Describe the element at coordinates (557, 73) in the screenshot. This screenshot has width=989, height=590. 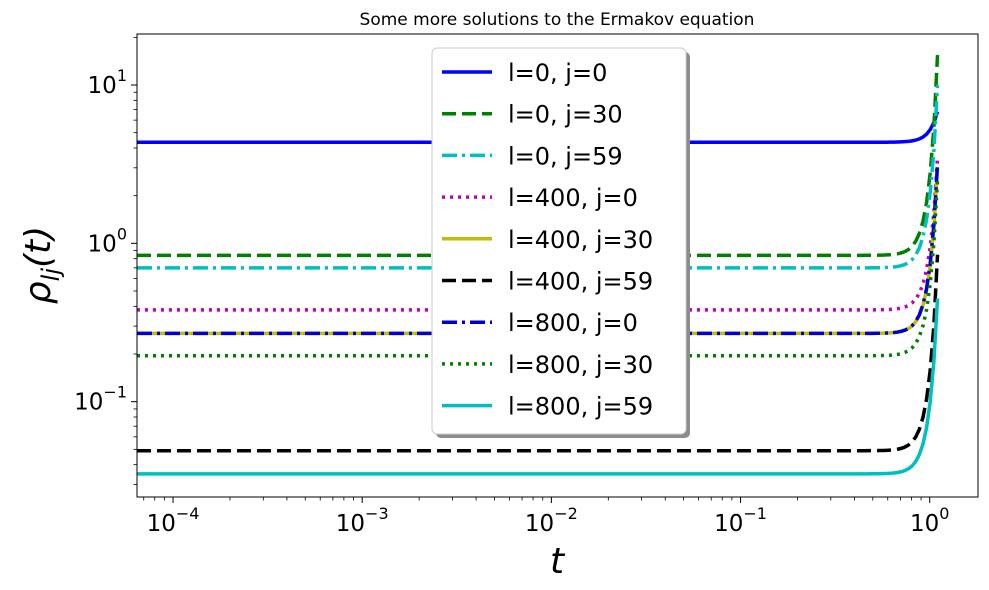
I see `legend-label: l=0, j=0` at that location.